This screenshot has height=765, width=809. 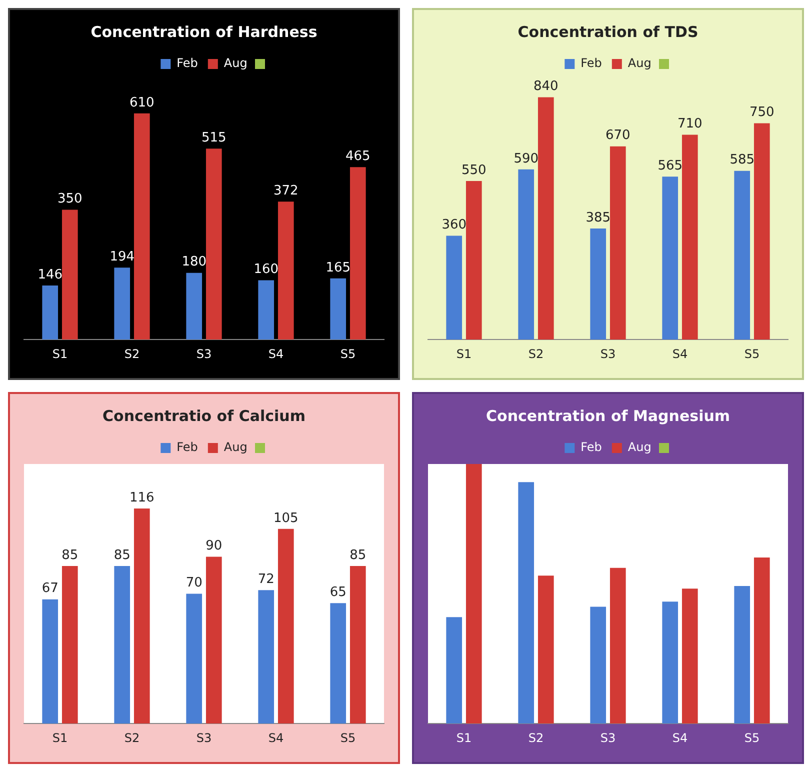 I want to click on data-label: 372, so click(x=285, y=191).